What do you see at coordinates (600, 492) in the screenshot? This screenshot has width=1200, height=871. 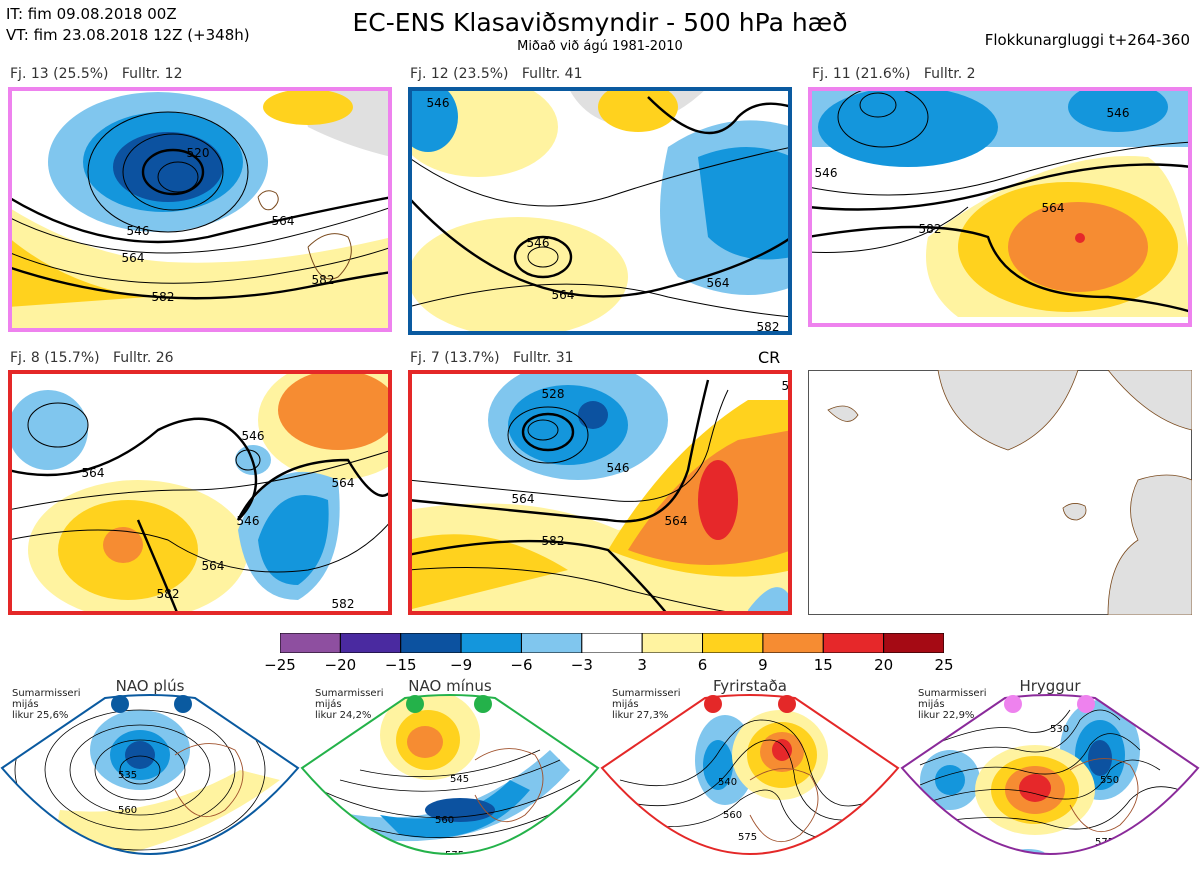 I see `cluster-map-5: 528 546 564 564 582 564` at bounding box center [600, 492].